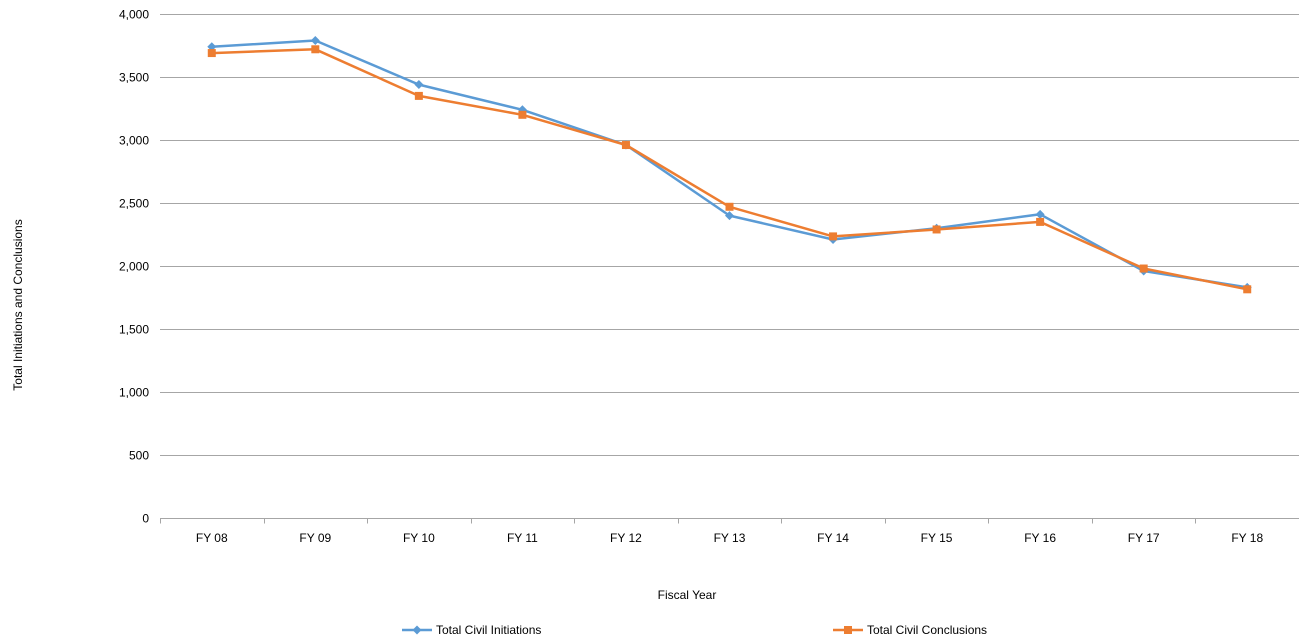  What do you see at coordinates (419, 538) in the screenshot?
I see `x-tick-label: FY 10` at bounding box center [419, 538].